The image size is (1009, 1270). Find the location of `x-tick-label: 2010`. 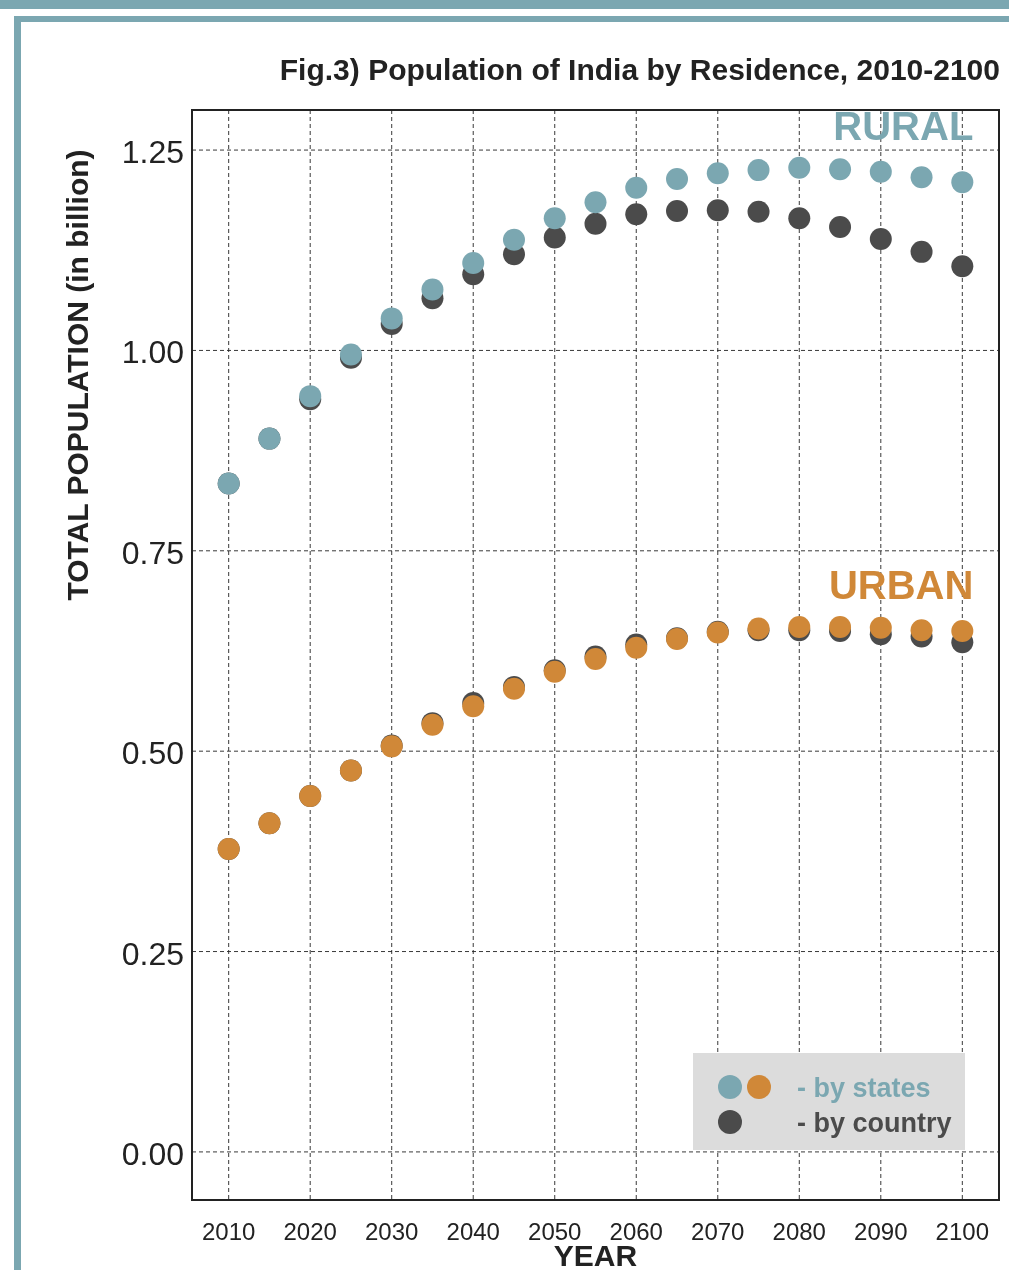

x-tick-label: 2010 is located at coordinates (228, 1231).